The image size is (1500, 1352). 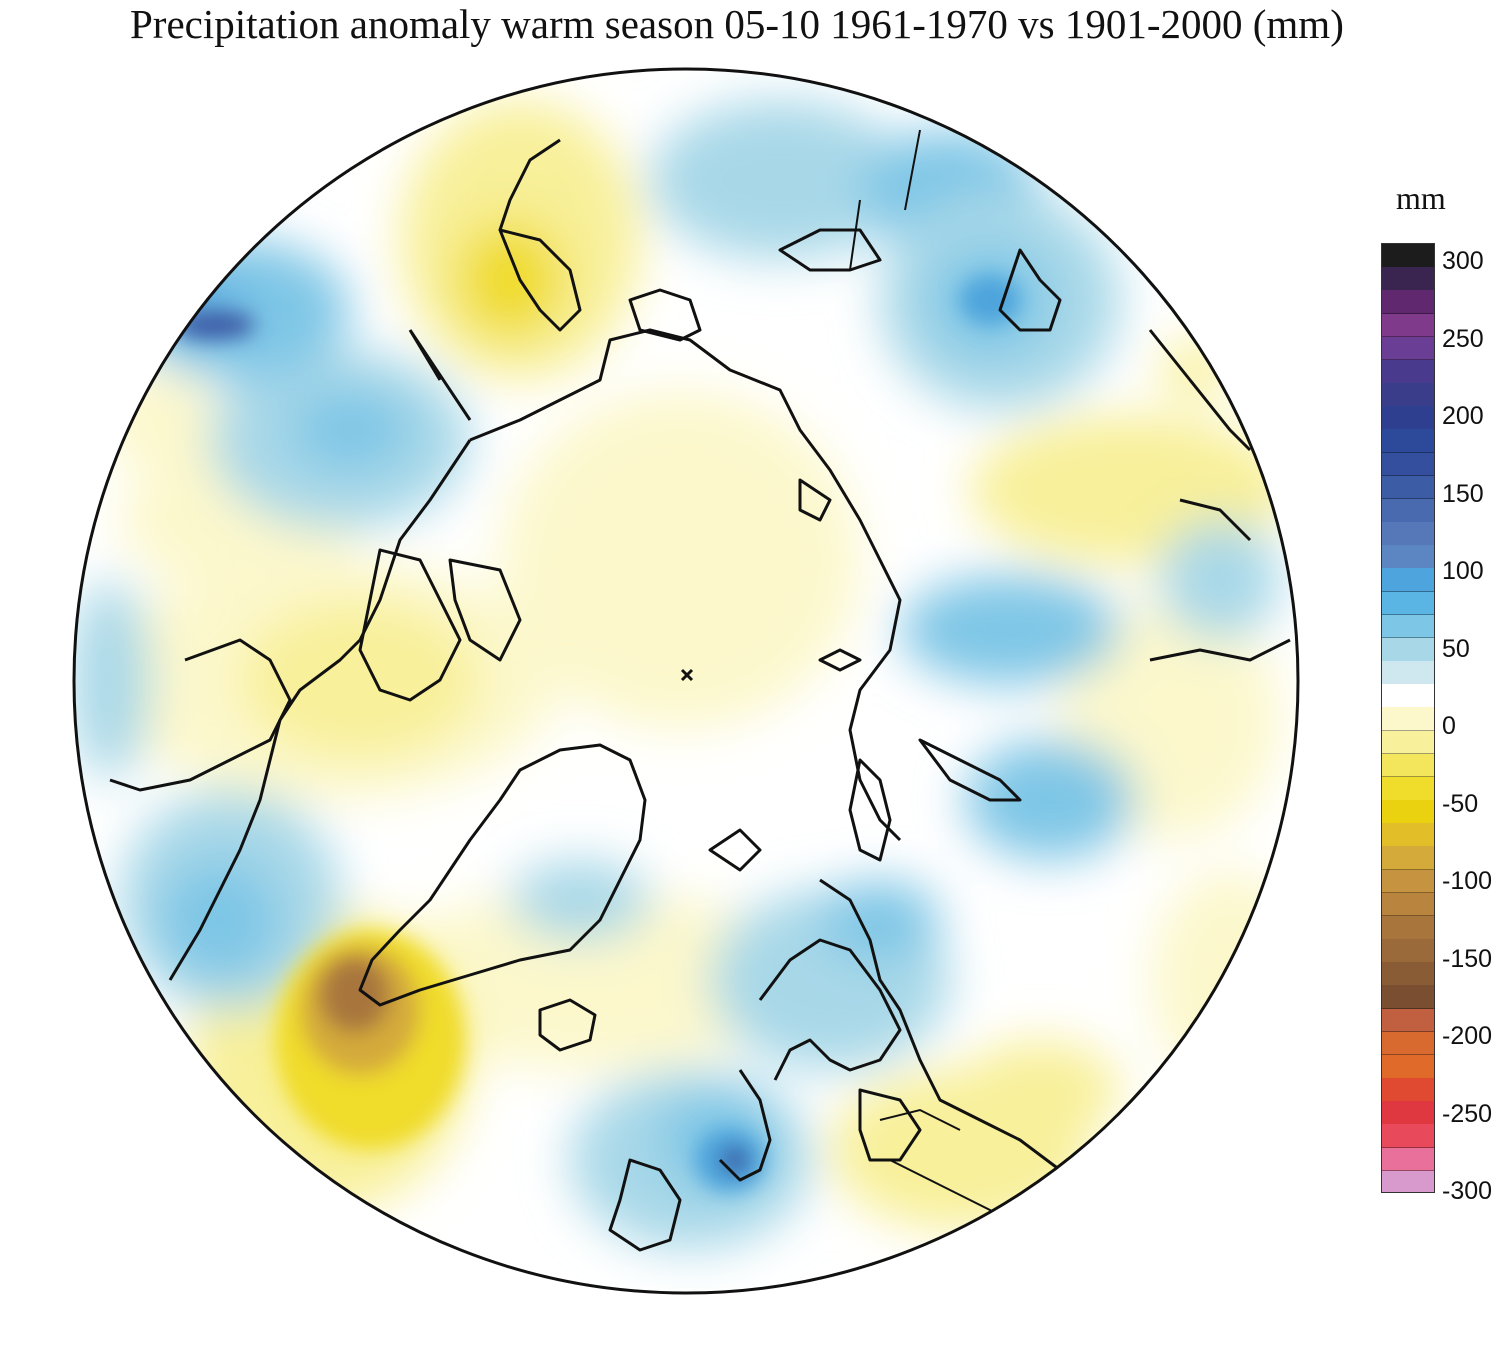 I want to click on legend-colorbar, so click(x=1408, y=718).